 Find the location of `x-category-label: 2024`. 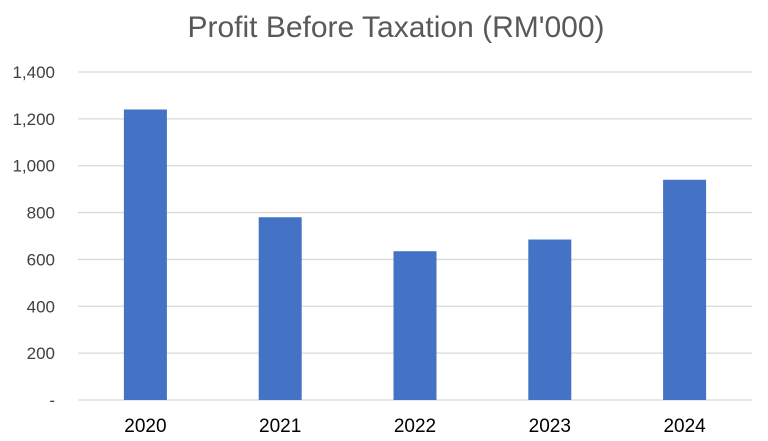

x-category-label: 2024 is located at coordinates (684, 426).